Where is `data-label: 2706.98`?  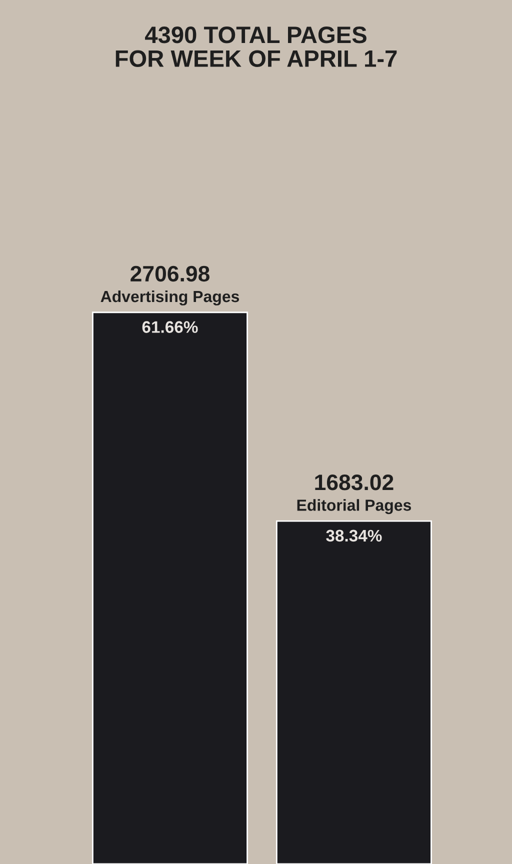
data-label: 2706.98 is located at coordinates (170, 274).